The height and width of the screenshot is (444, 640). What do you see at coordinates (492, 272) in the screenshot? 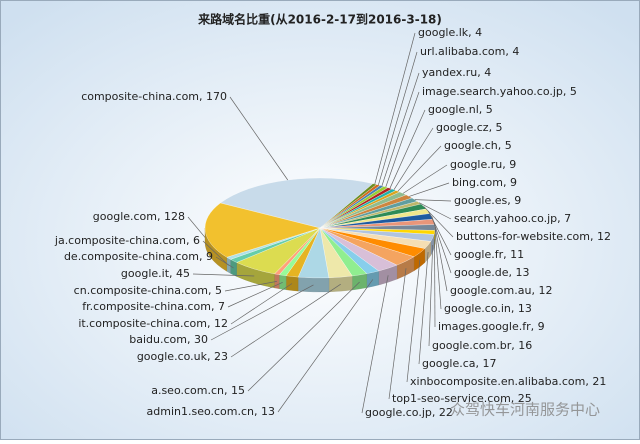
I see `slice-label: google.de, 13` at bounding box center [492, 272].